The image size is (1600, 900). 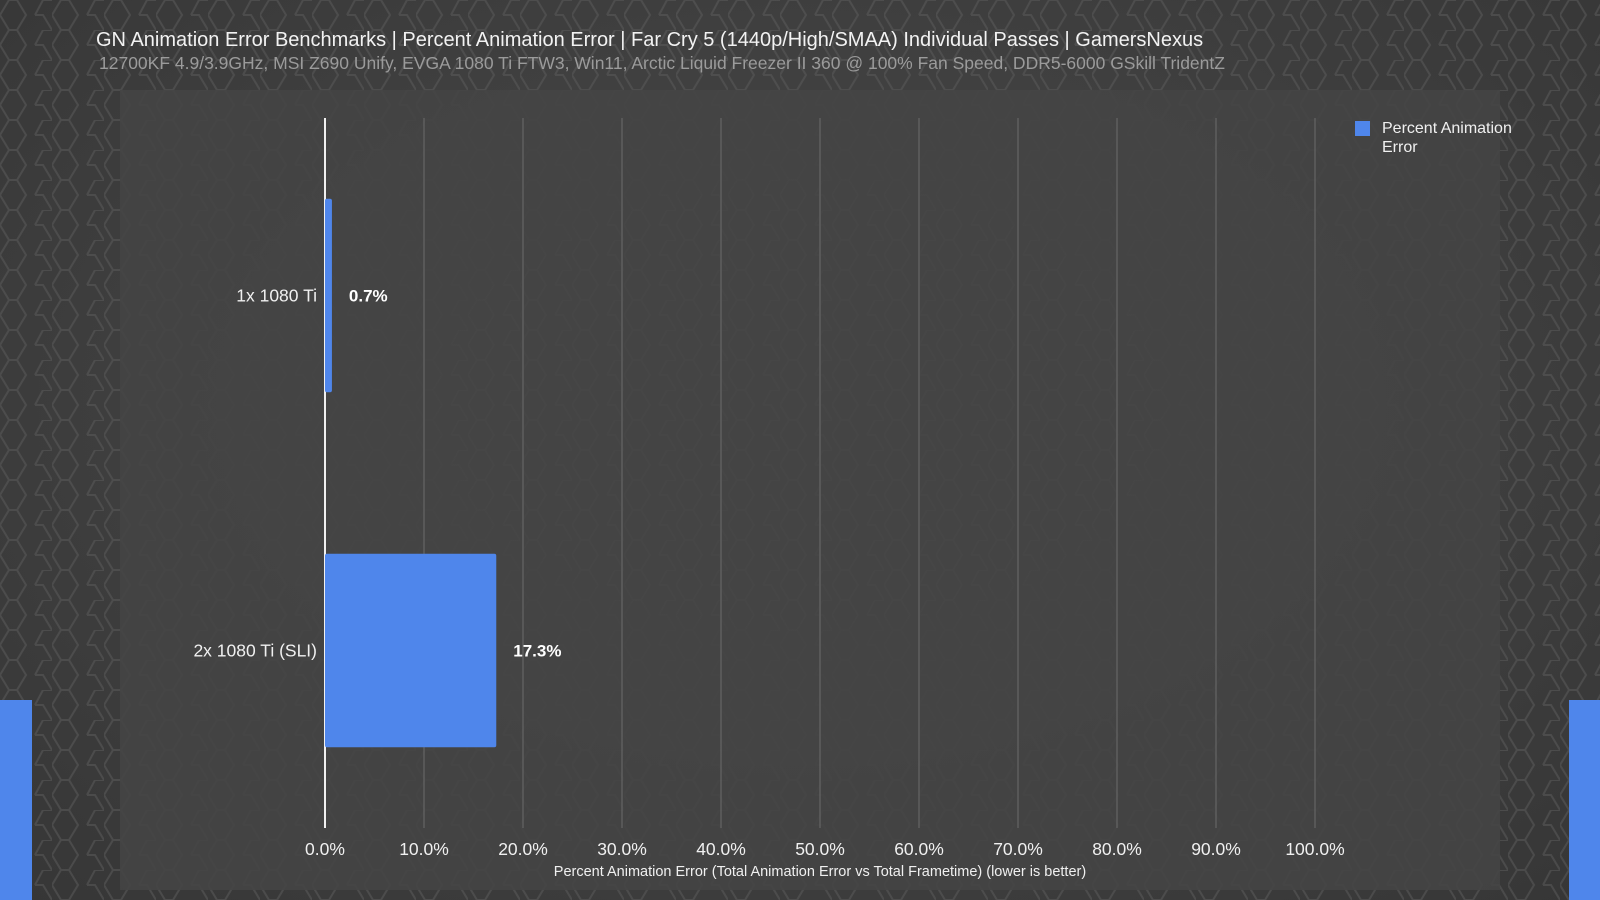 What do you see at coordinates (276, 296) in the screenshot?
I see `category-label: 1x 1080 Ti` at bounding box center [276, 296].